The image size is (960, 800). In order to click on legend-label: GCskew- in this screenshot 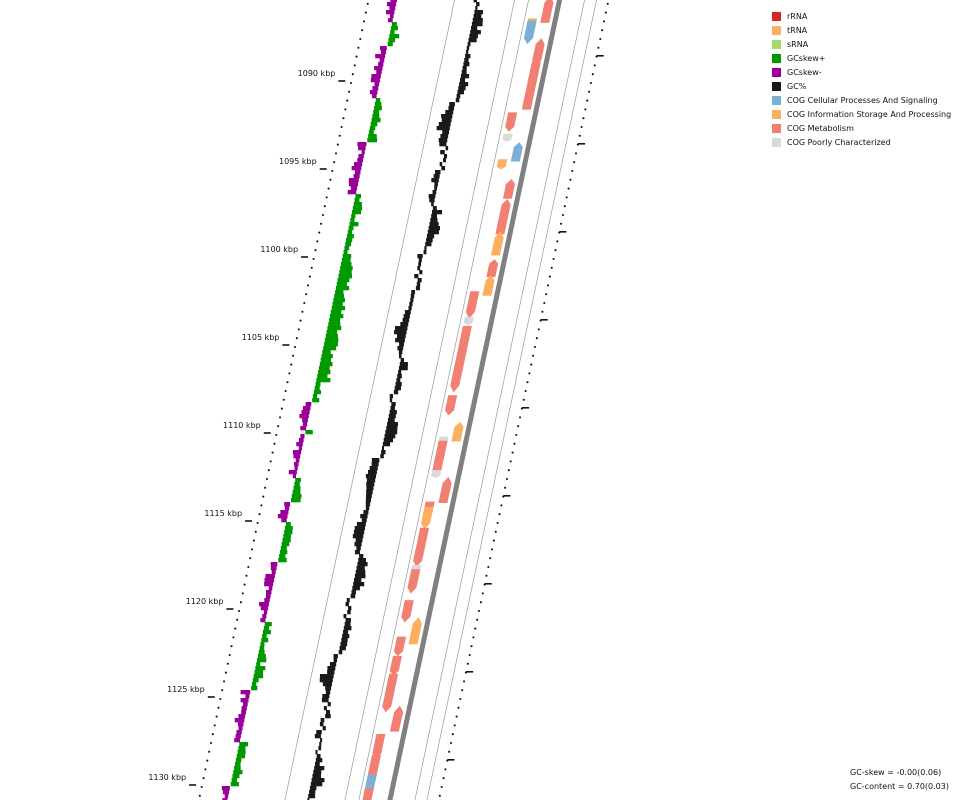, I will do `click(804, 72)`.